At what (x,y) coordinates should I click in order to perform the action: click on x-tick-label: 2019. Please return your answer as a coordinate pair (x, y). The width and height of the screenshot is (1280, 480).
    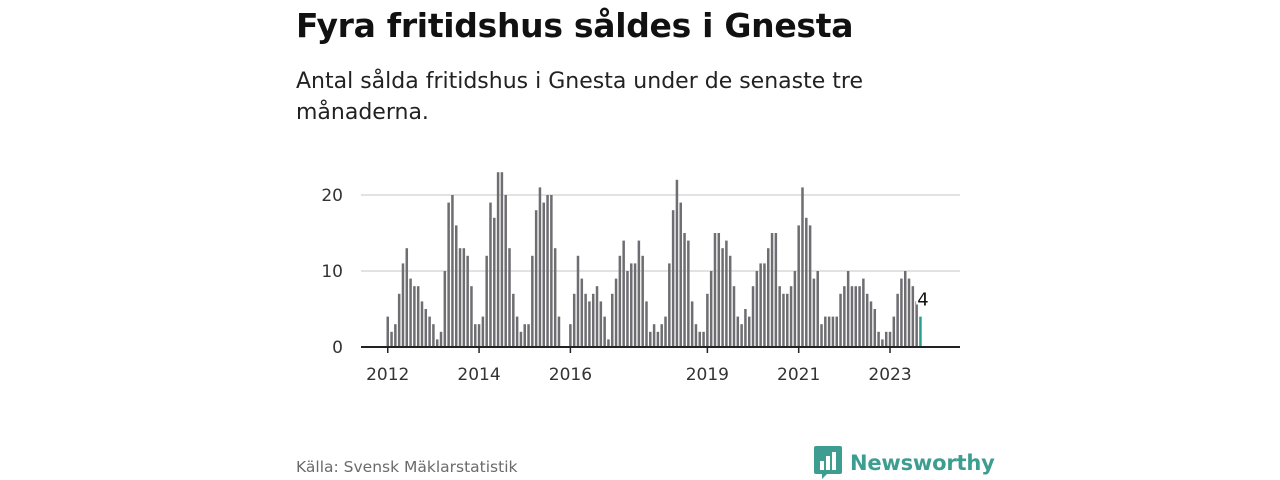
    Looking at the image, I should click on (707, 375).